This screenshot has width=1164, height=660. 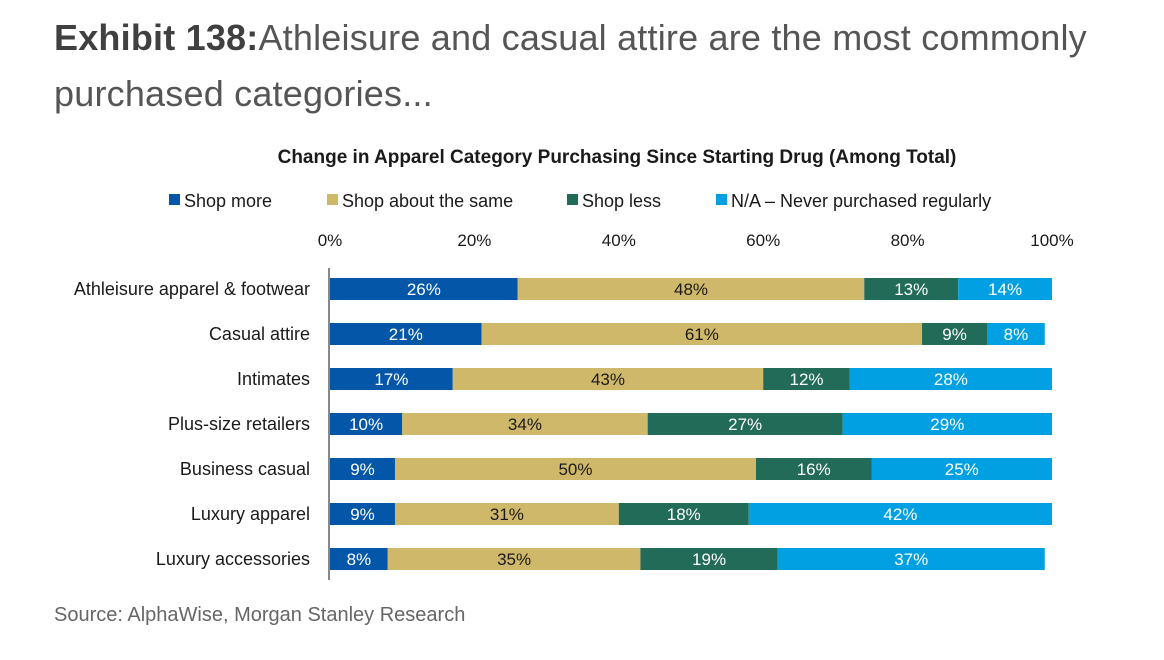 What do you see at coordinates (250, 514) in the screenshot?
I see `category-label: Luxury apparel` at bounding box center [250, 514].